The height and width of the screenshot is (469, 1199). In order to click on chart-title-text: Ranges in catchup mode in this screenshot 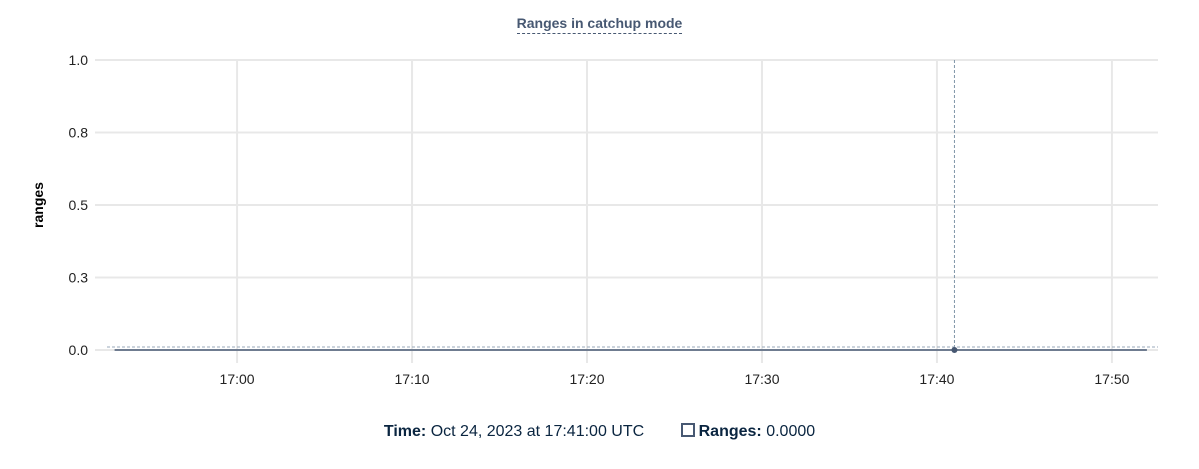, I will do `click(599, 24)`.